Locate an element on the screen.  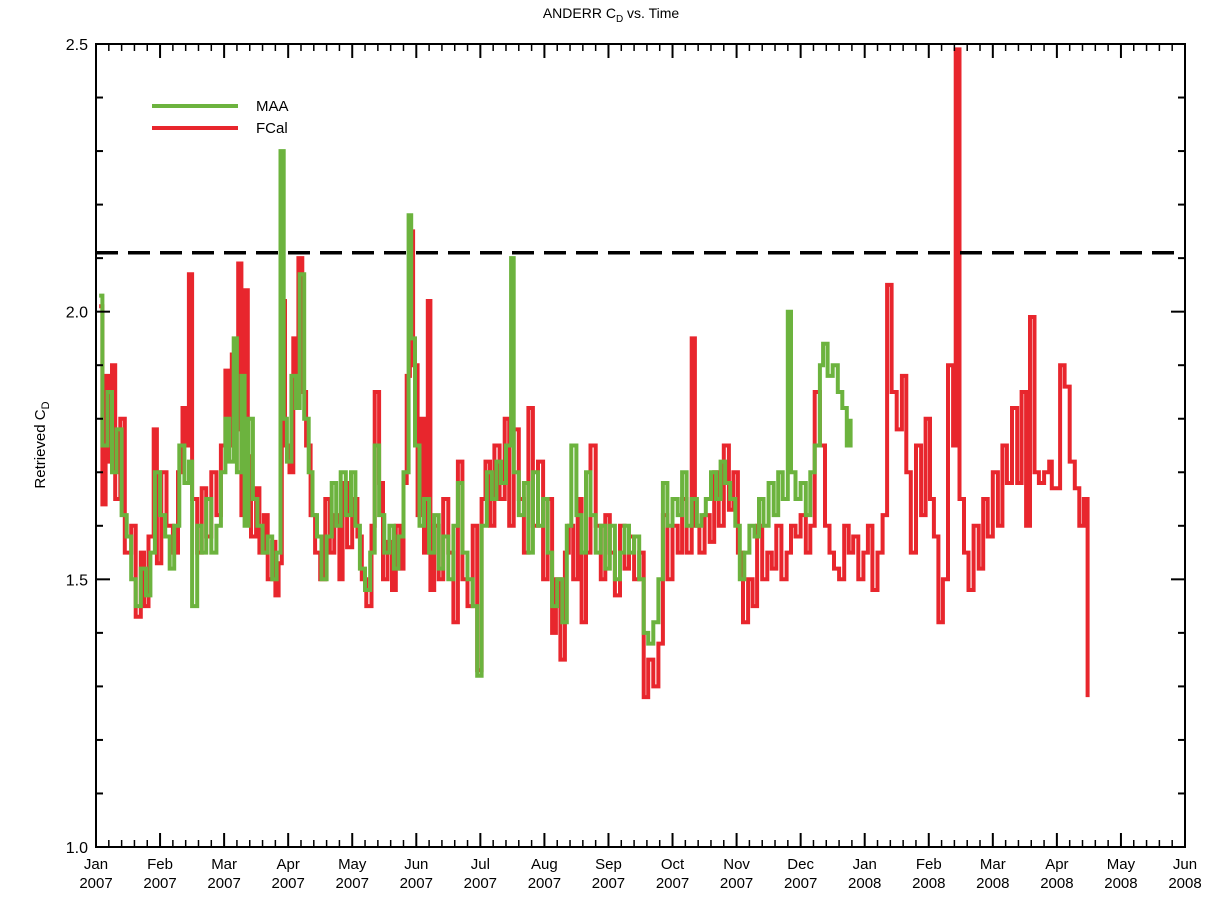
x-tick-label-month: Jul is located at coordinates (480, 864).